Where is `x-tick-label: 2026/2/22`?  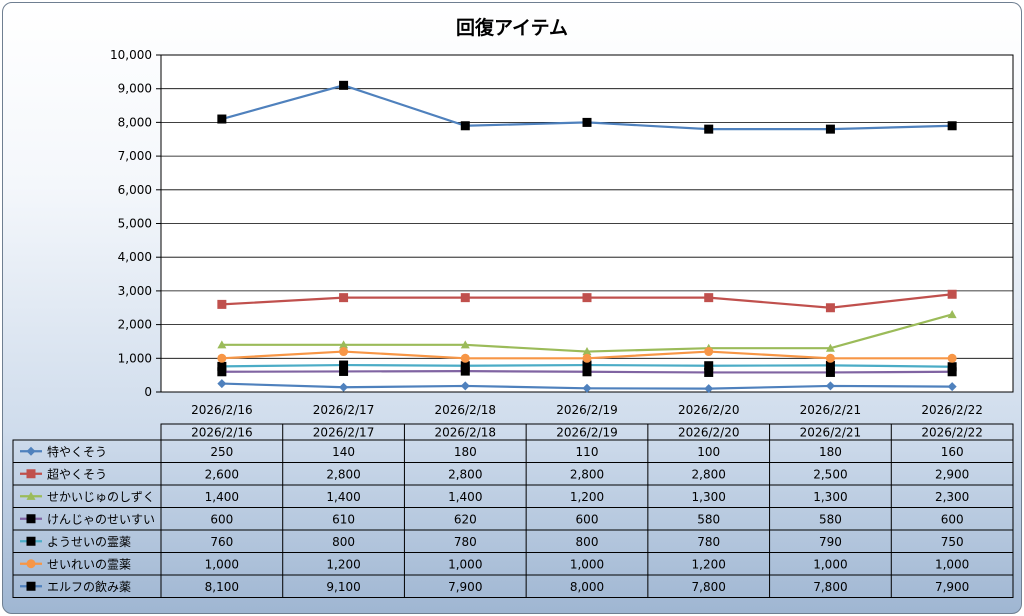
x-tick-label: 2026/2/22 is located at coordinates (952, 410).